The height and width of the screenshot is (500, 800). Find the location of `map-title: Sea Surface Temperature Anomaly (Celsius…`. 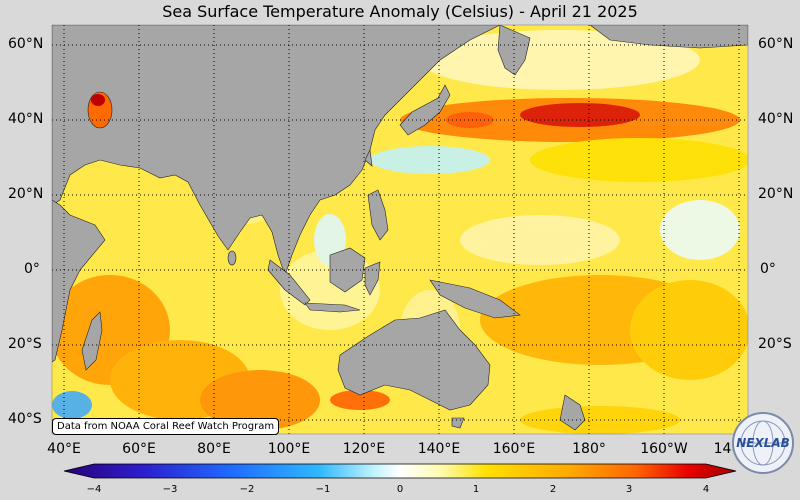

map-title: Sea Surface Temperature Anomaly (Celsius… is located at coordinates (400, 11).